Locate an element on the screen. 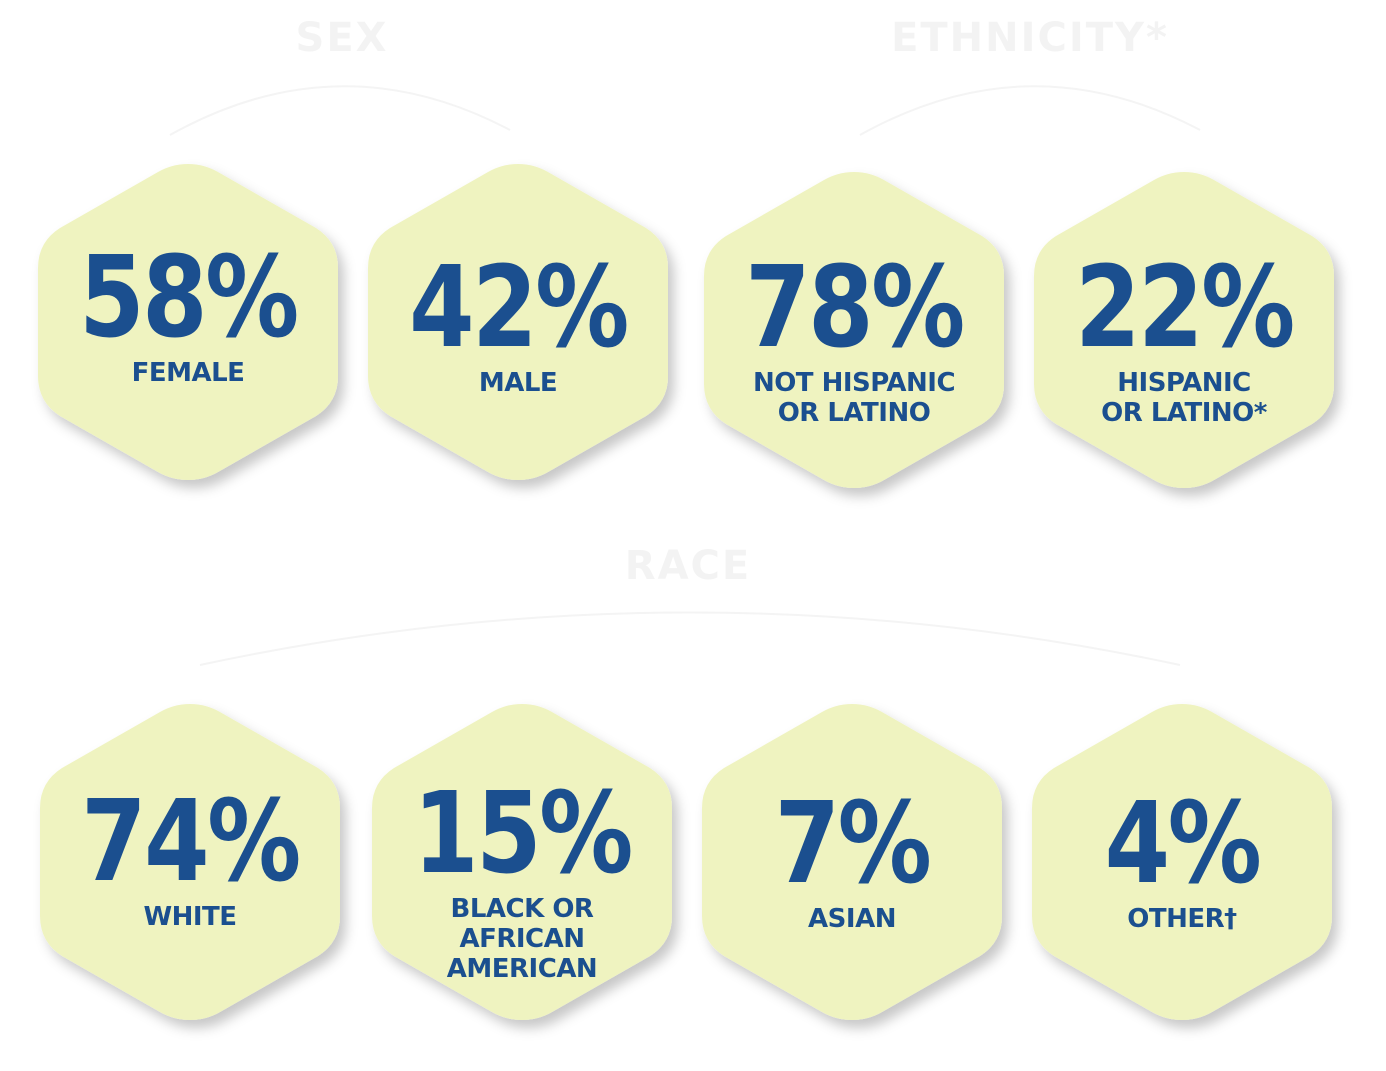  section-title-ethnicity: ETHNICITY* is located at coordinates (1030, 38).